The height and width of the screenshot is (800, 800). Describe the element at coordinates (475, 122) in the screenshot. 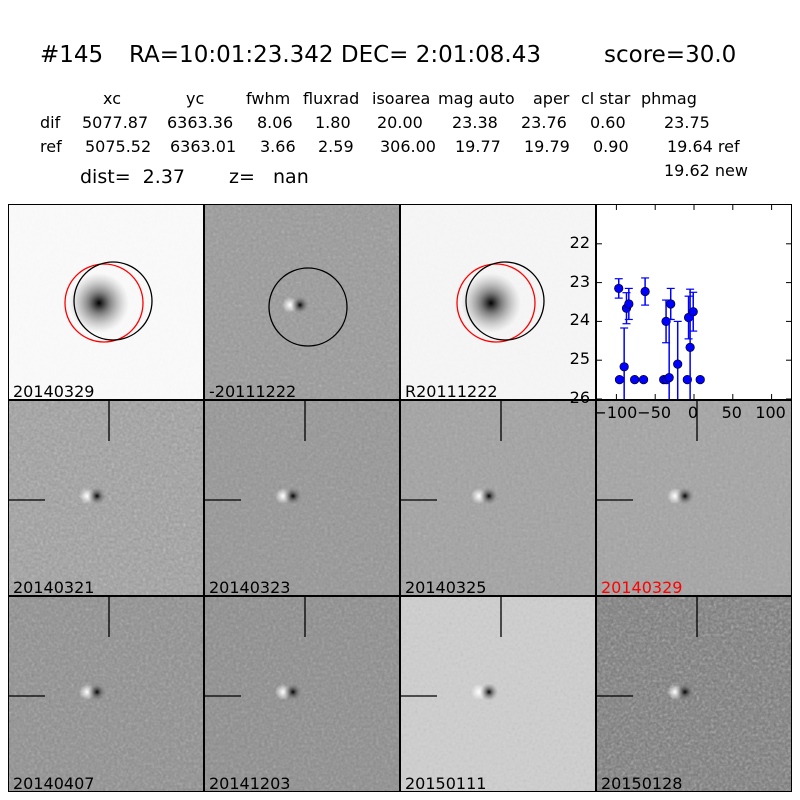

I see `table-cell: 23.38` at that location.